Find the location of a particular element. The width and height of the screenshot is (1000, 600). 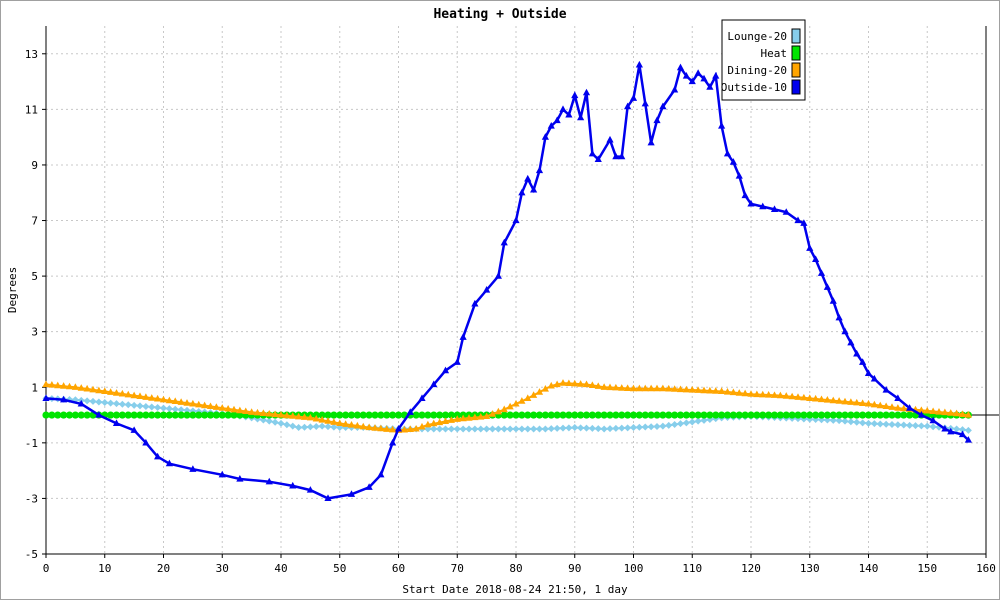

x-tick-label: 40 is located at coordinates (280, 568).